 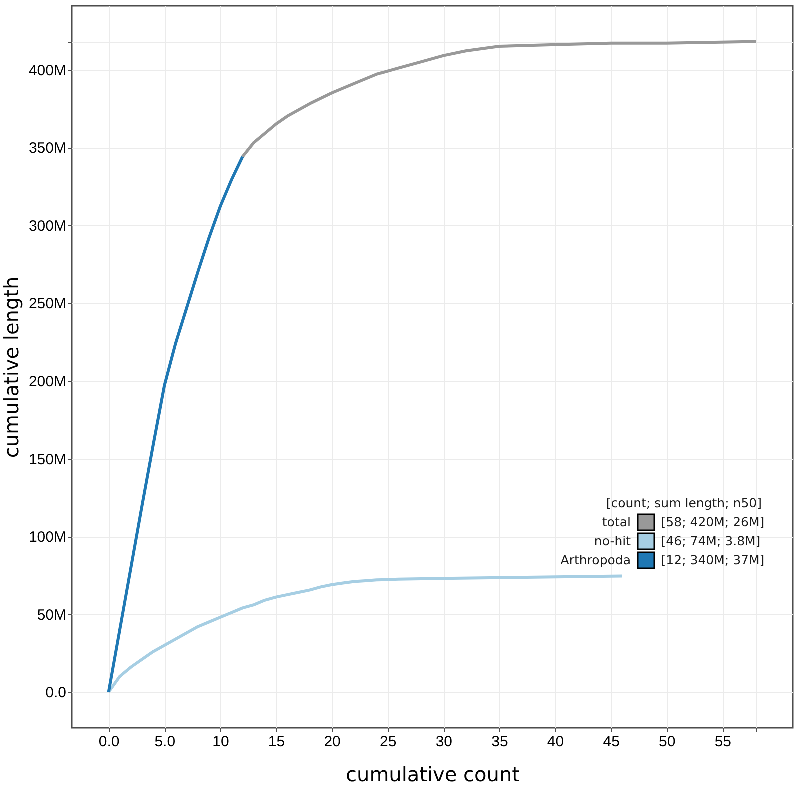 I want to click on x-tick-label: 5.0, so click(x=165, y=742).